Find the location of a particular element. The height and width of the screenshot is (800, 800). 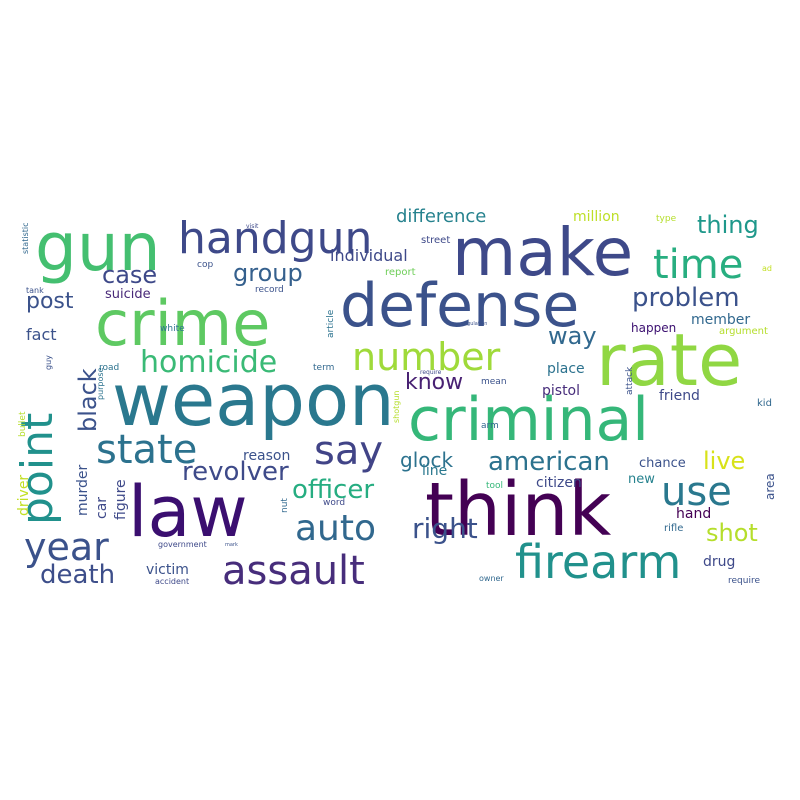

word-82: purpose is located at coordinates (100, 383).